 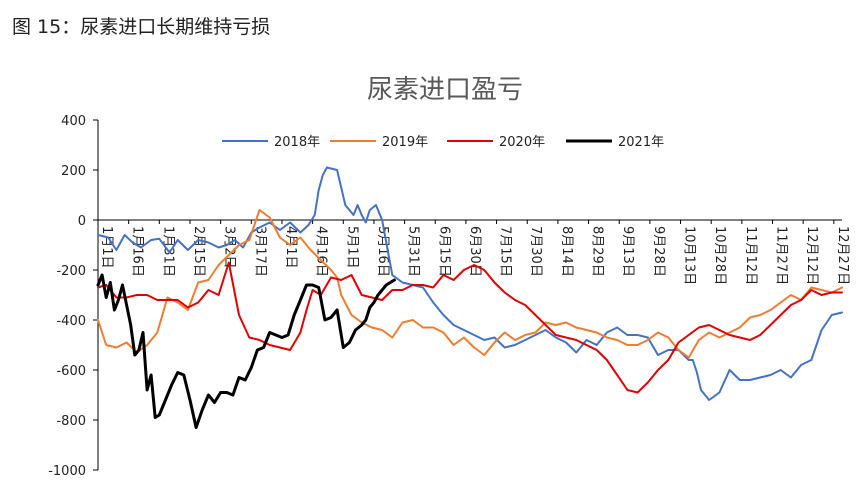 What do you see at coordinates (658, 251) in the screenshot?
I see `x-tick-label: 9月28日` at bounding box center [658, 251].